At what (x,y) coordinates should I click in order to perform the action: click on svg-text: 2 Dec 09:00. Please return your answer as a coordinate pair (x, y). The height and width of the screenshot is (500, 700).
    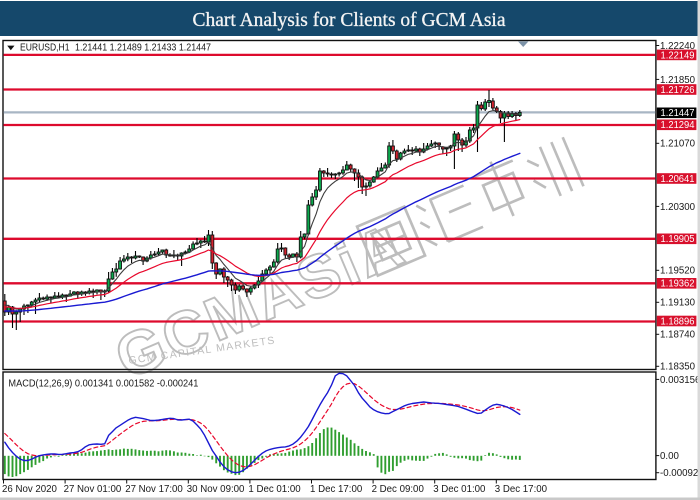
    Looking at the image, I should click on (398, 489).